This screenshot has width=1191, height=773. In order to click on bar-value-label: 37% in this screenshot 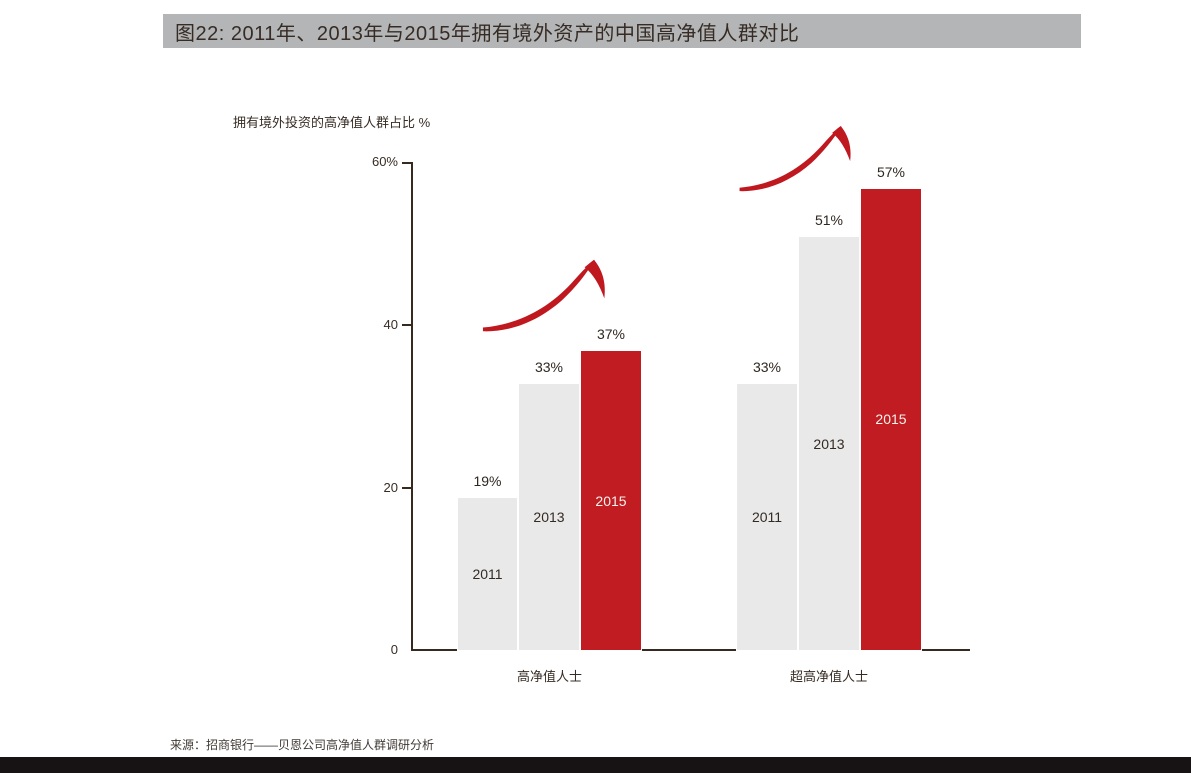, I will do `click(611, 334)`.